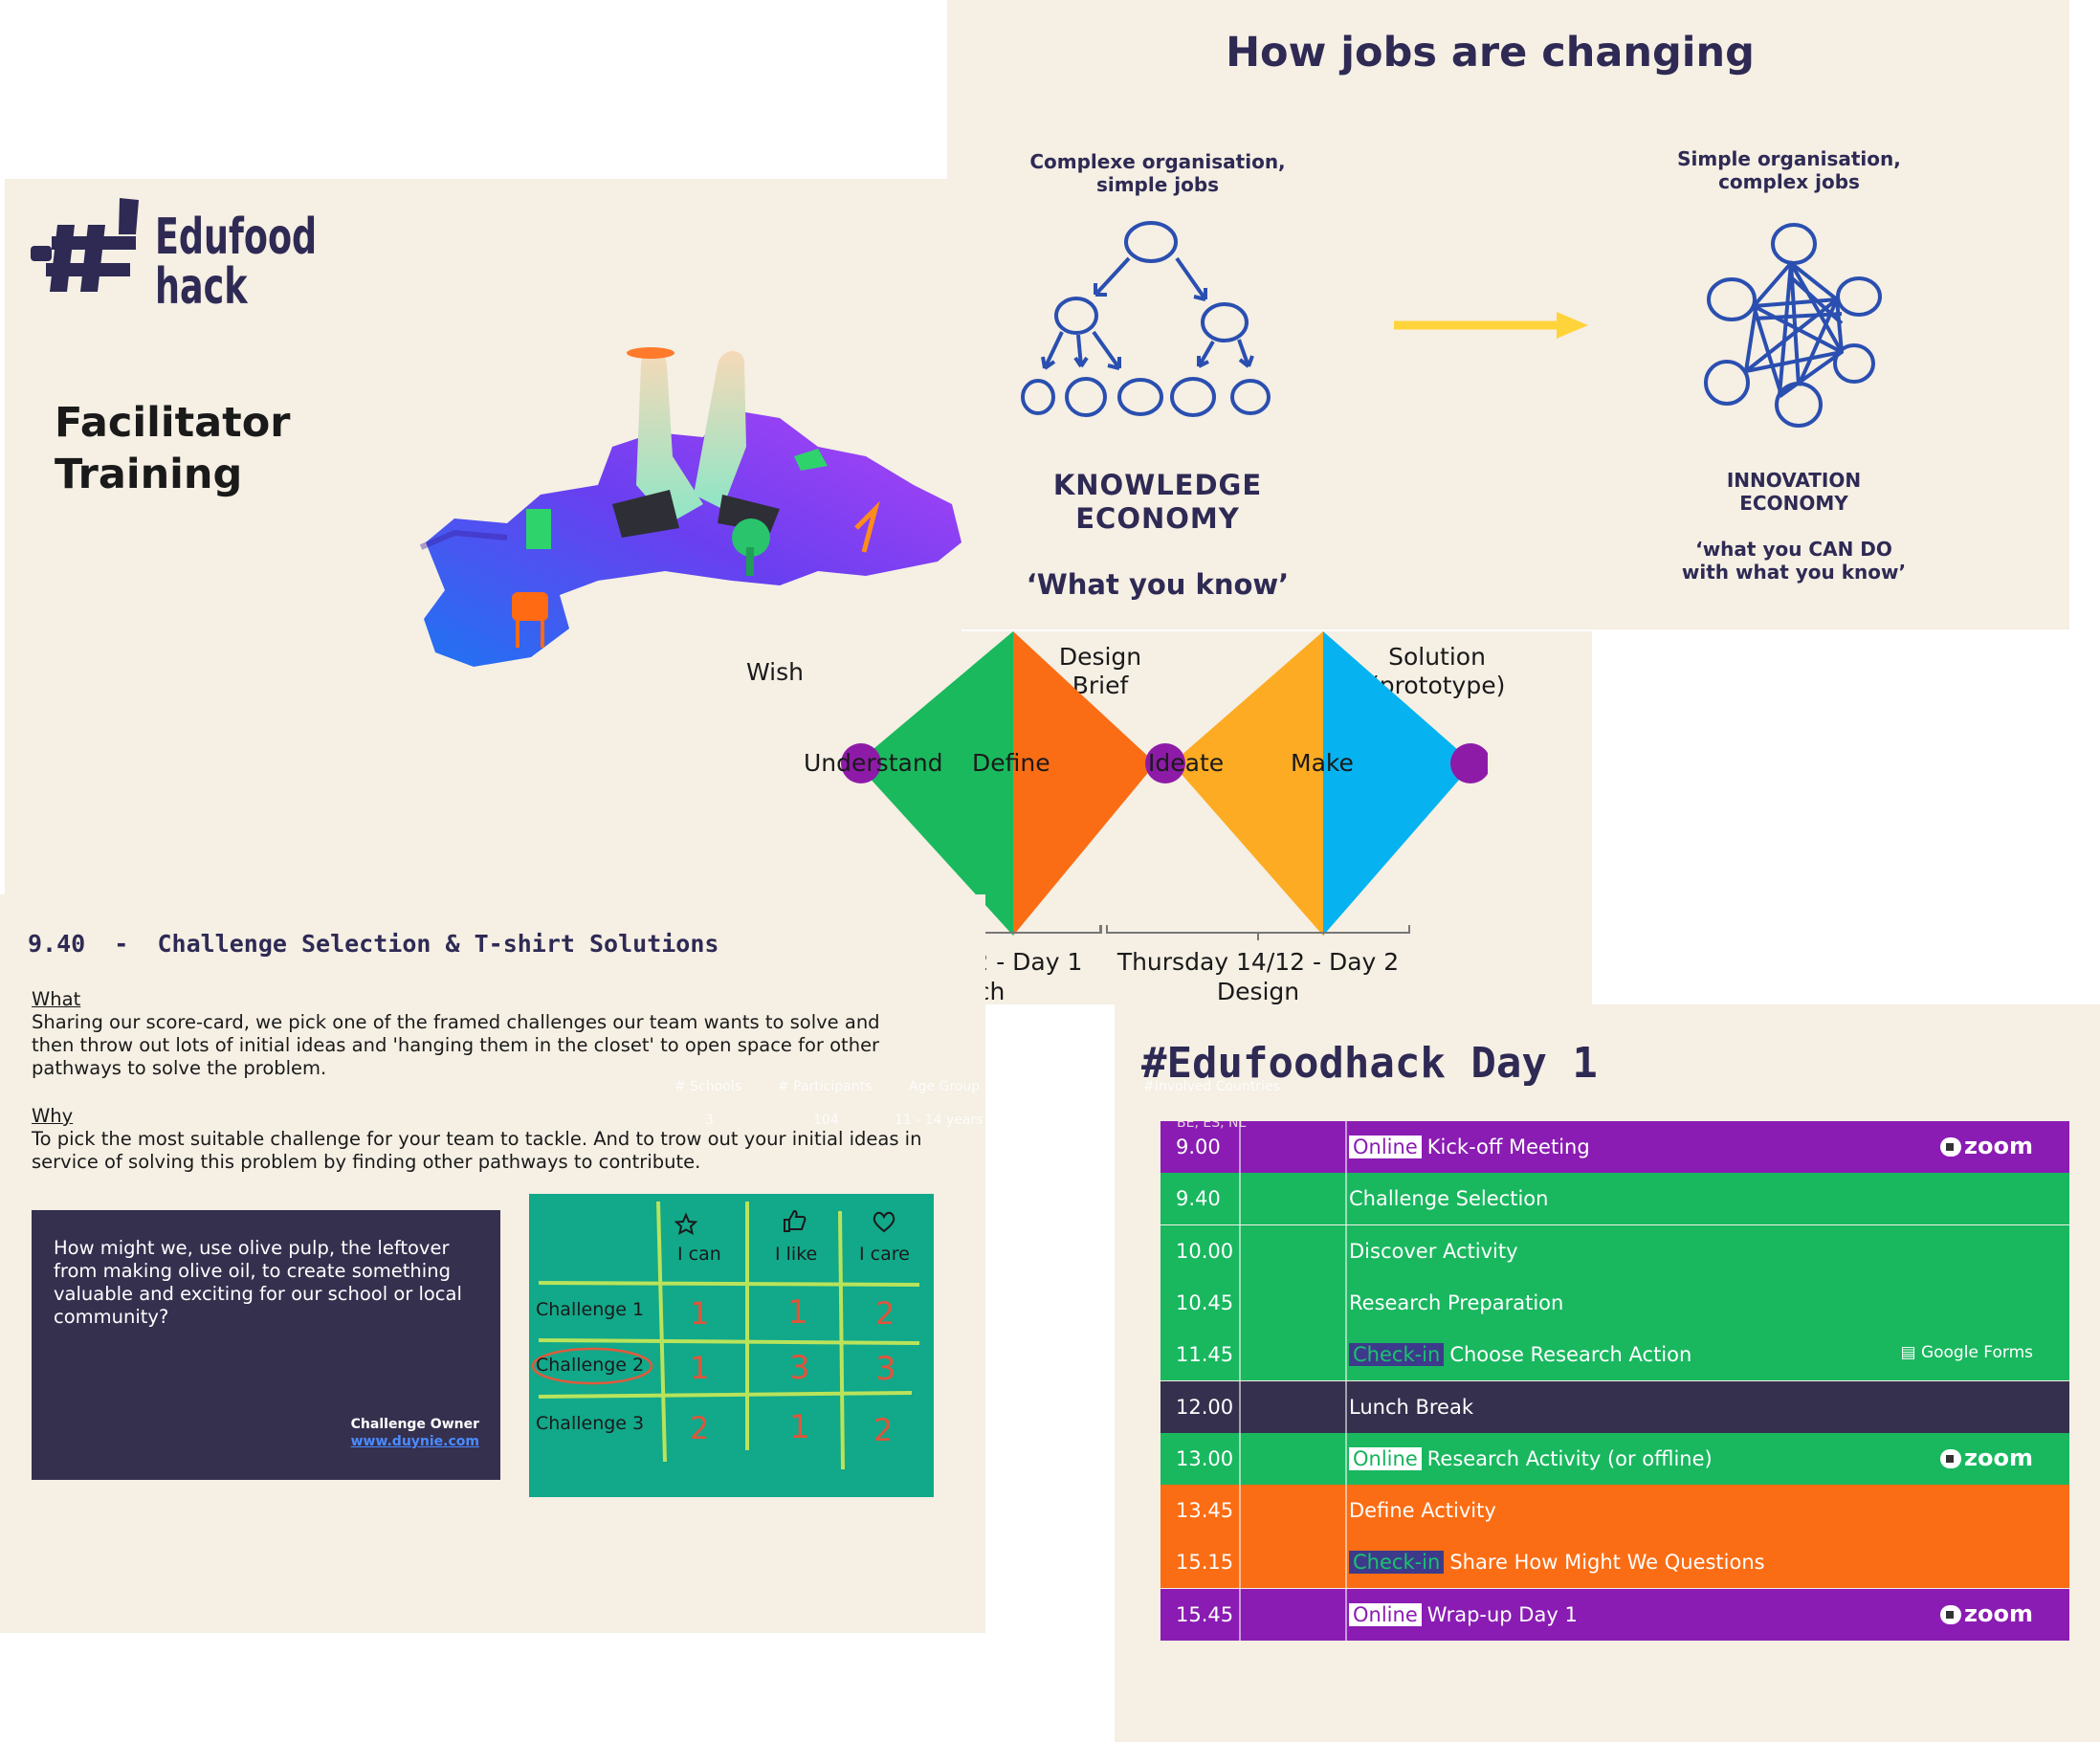 This screenshot has height=1742, width=2100. I want to click on stage-line: Brief, so click(1101, 685).